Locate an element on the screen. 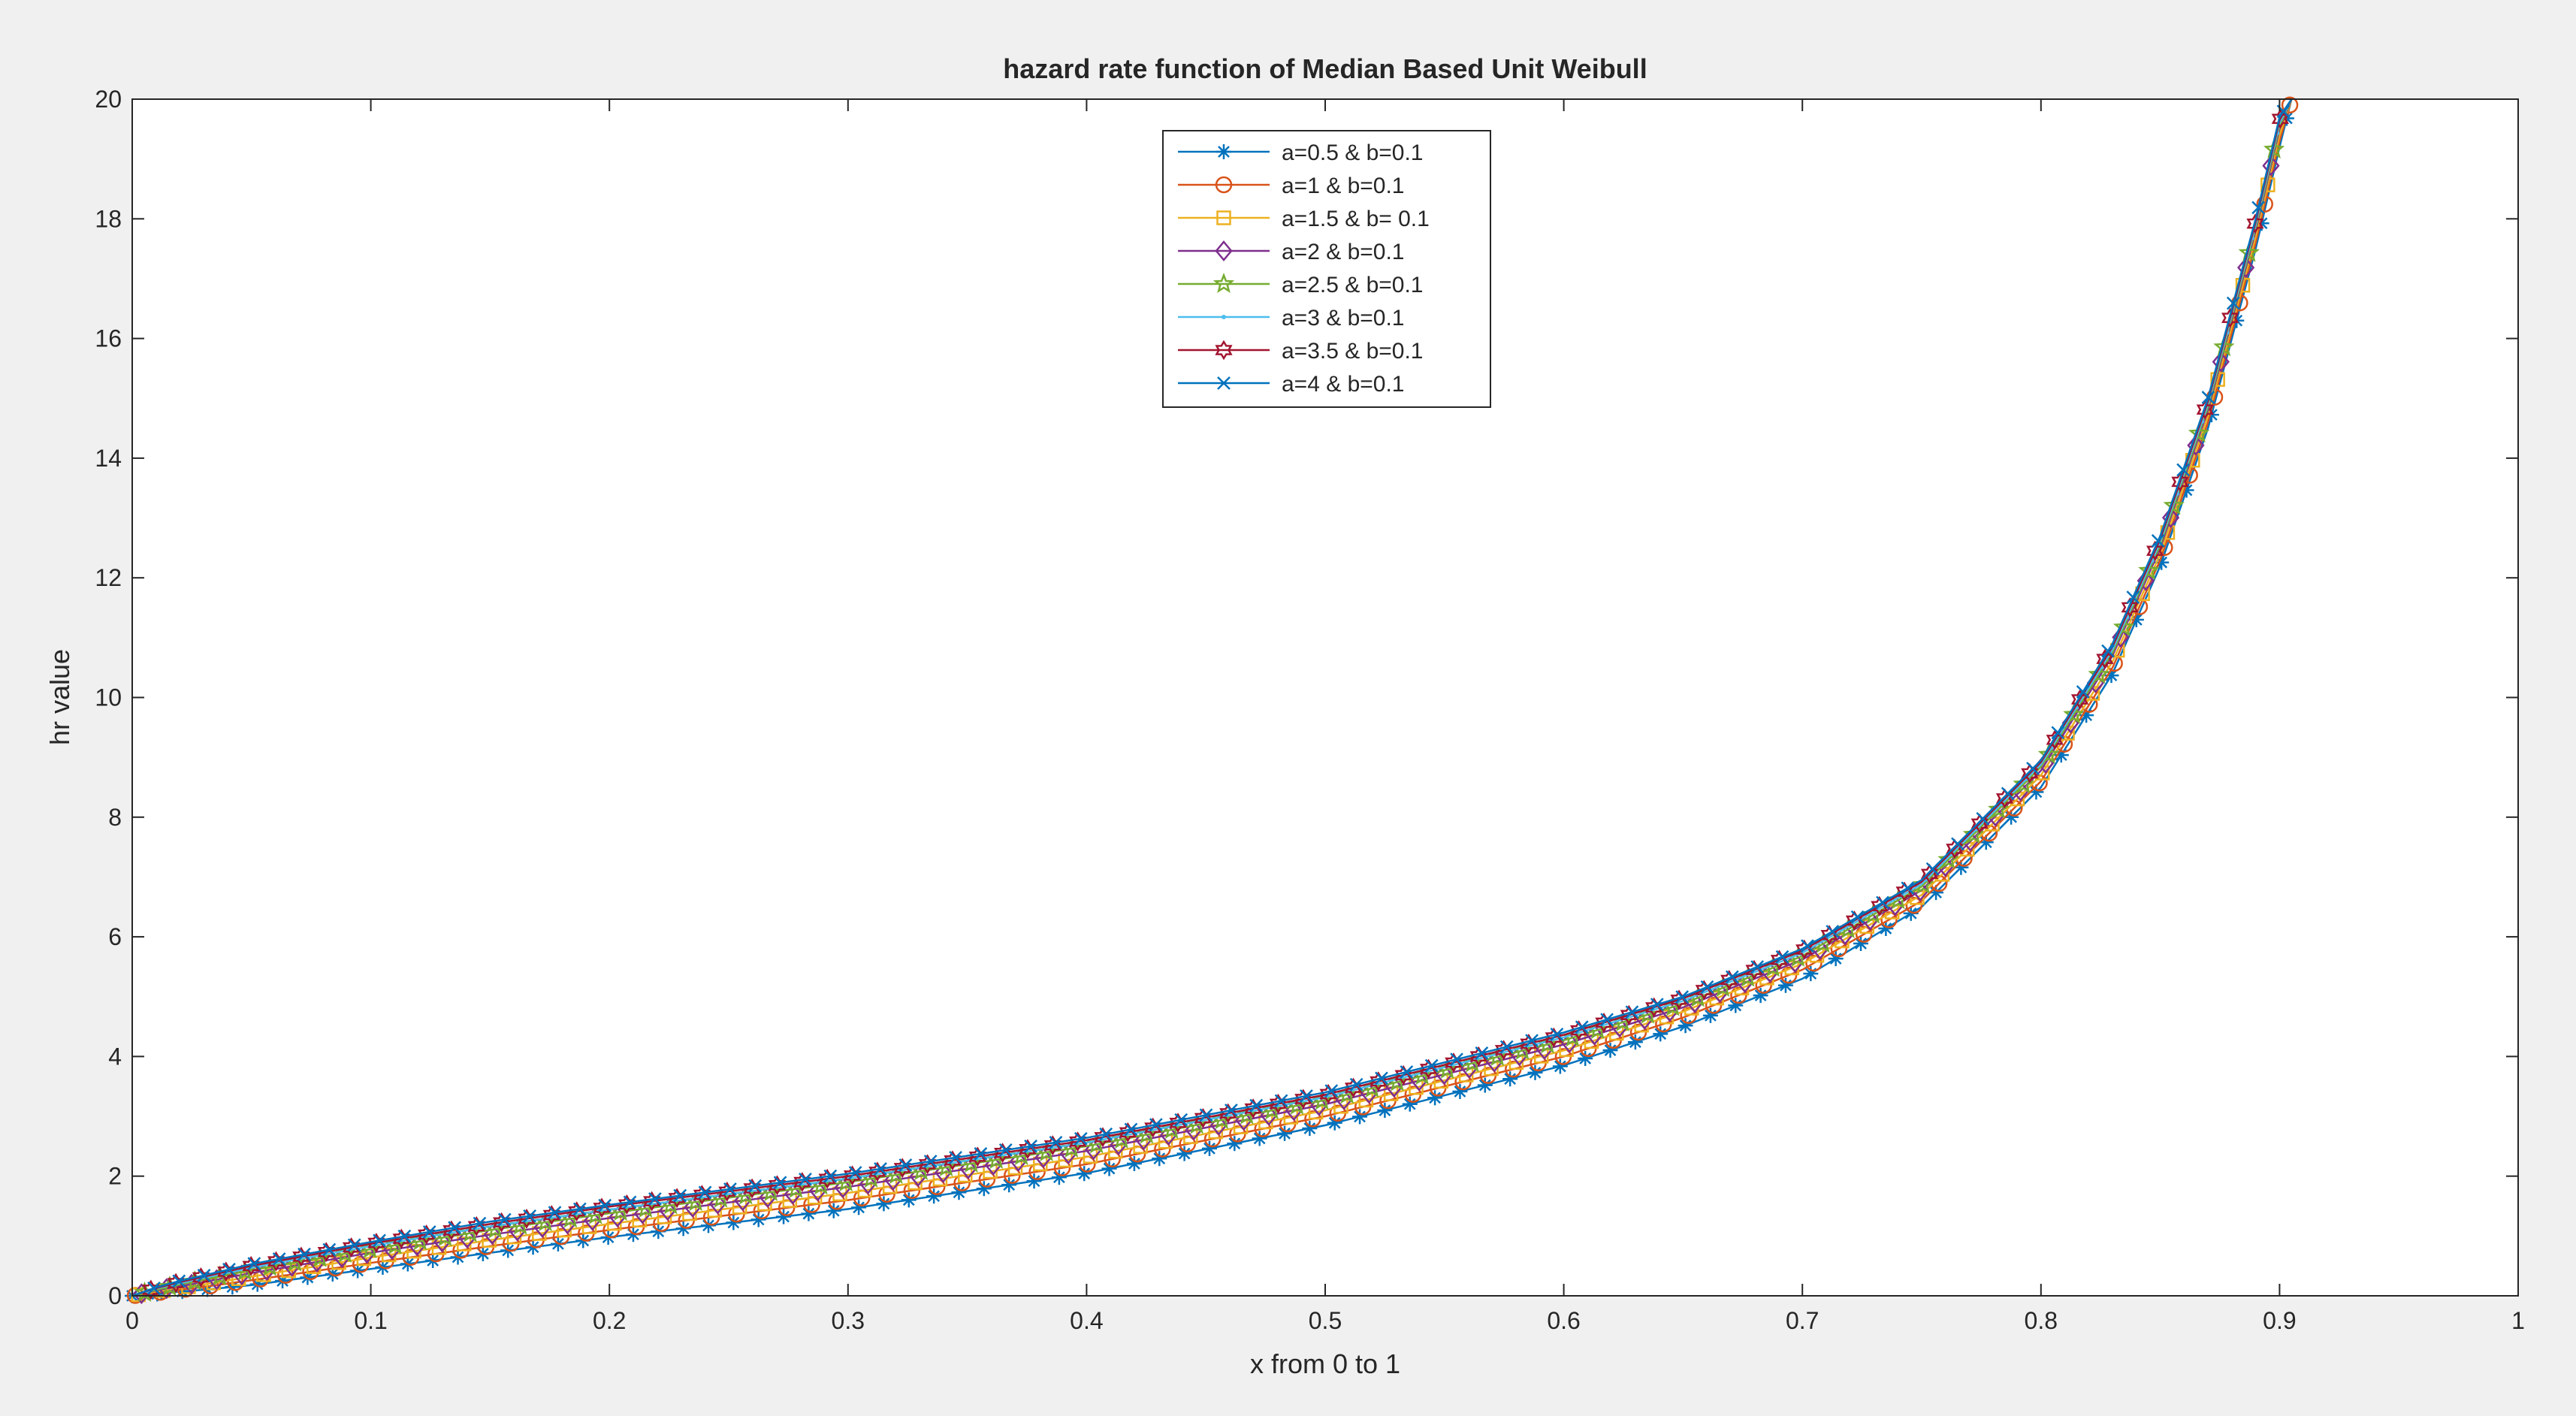 This screenshot has height=1416, width=2576. y-tick-label: 18 is located at coordinates (108, 219).